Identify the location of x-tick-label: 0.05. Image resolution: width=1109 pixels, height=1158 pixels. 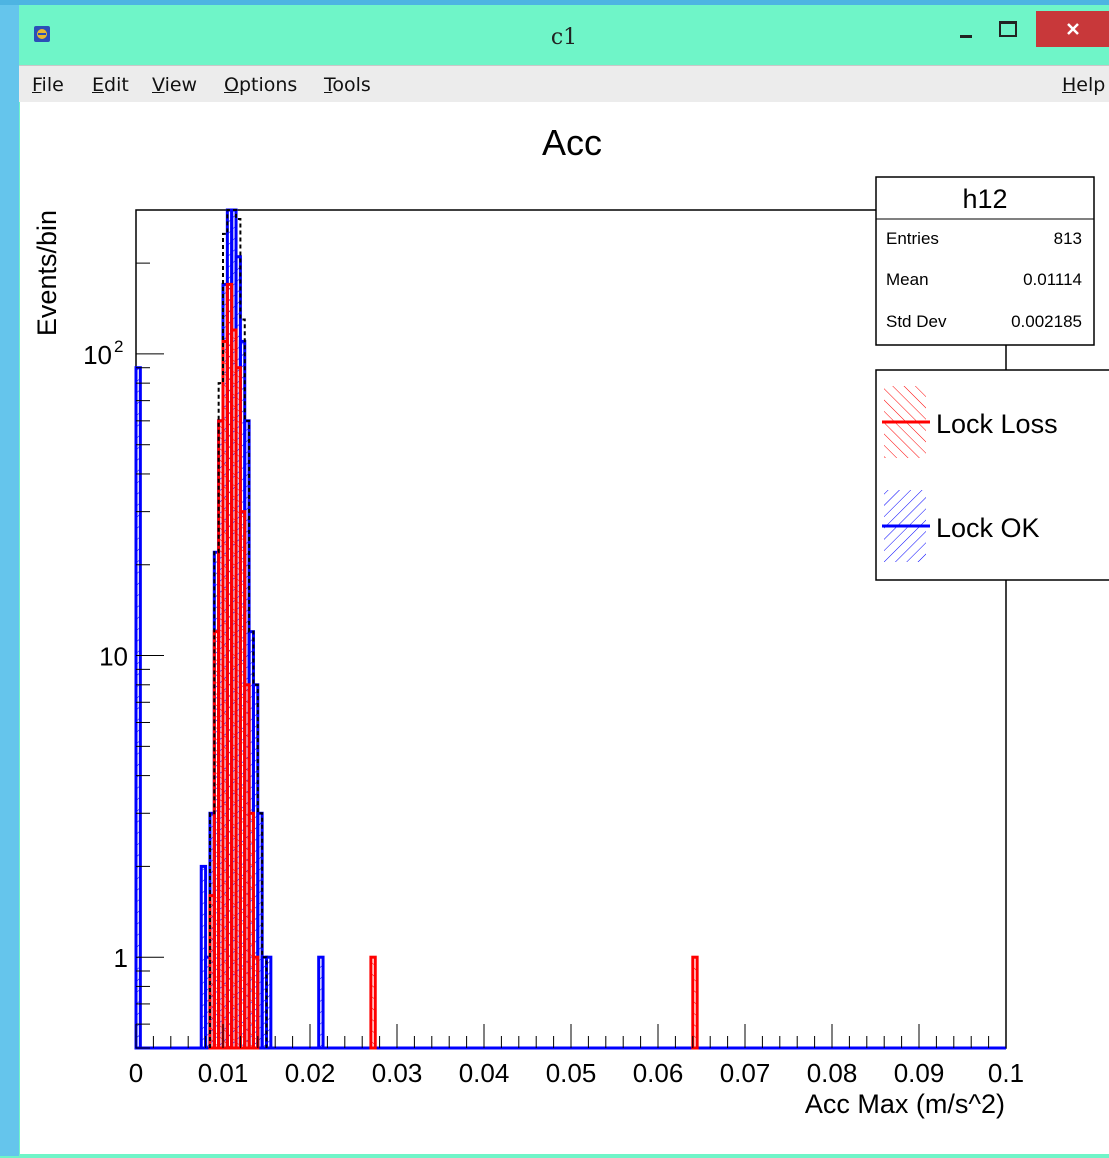
(571, 1073).